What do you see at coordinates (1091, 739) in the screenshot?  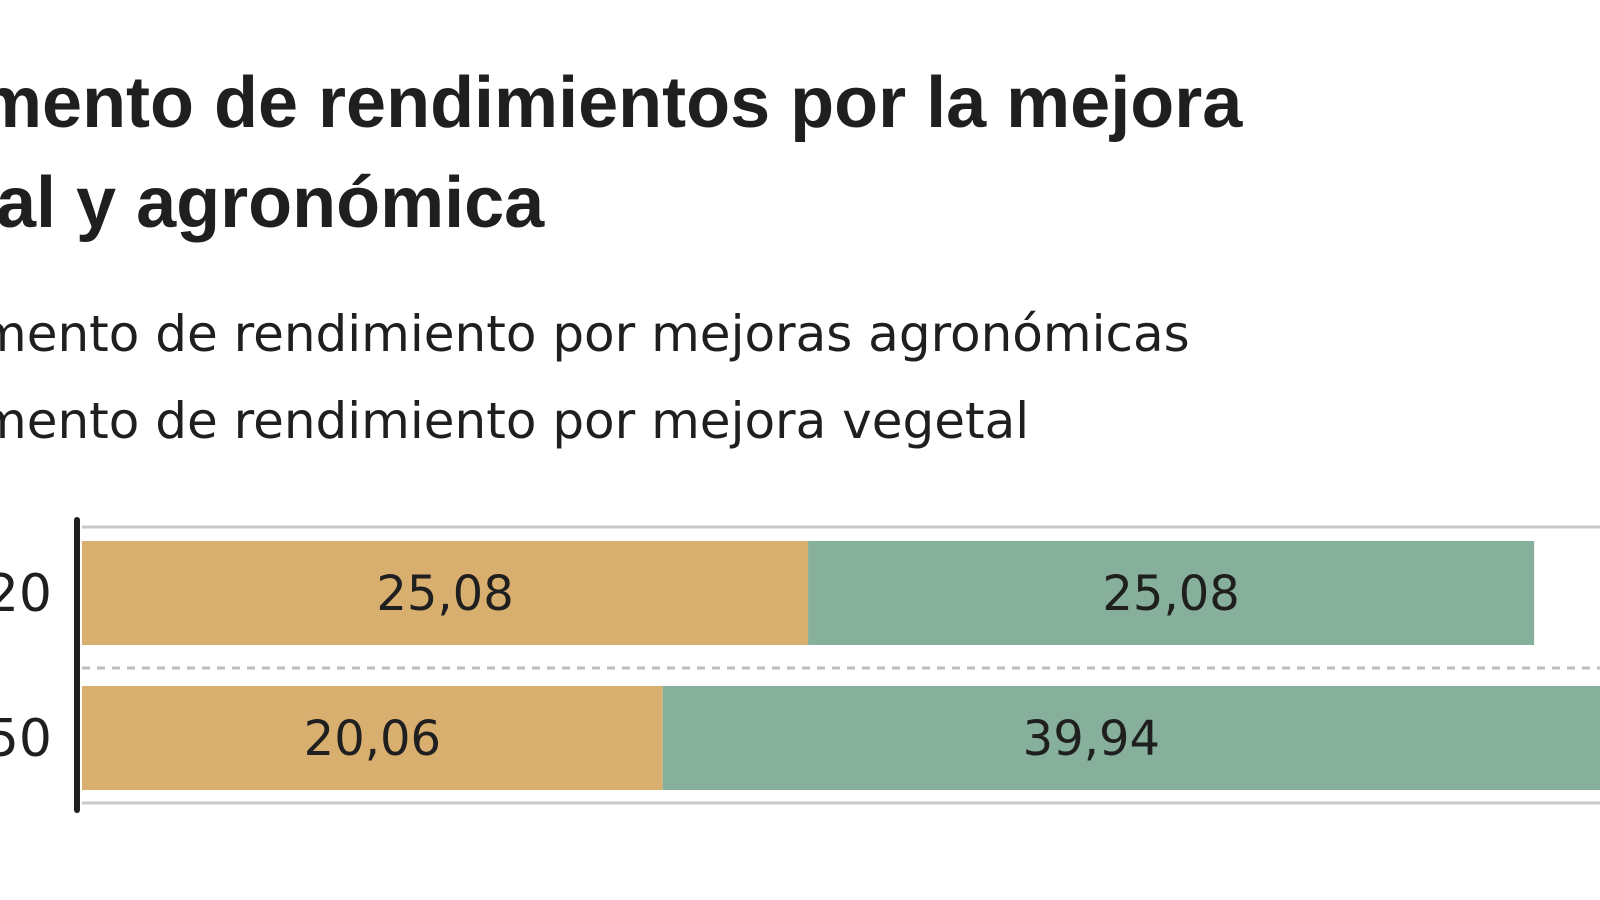 I see `data-label: 39,94` at bounding box center [1091, 739].